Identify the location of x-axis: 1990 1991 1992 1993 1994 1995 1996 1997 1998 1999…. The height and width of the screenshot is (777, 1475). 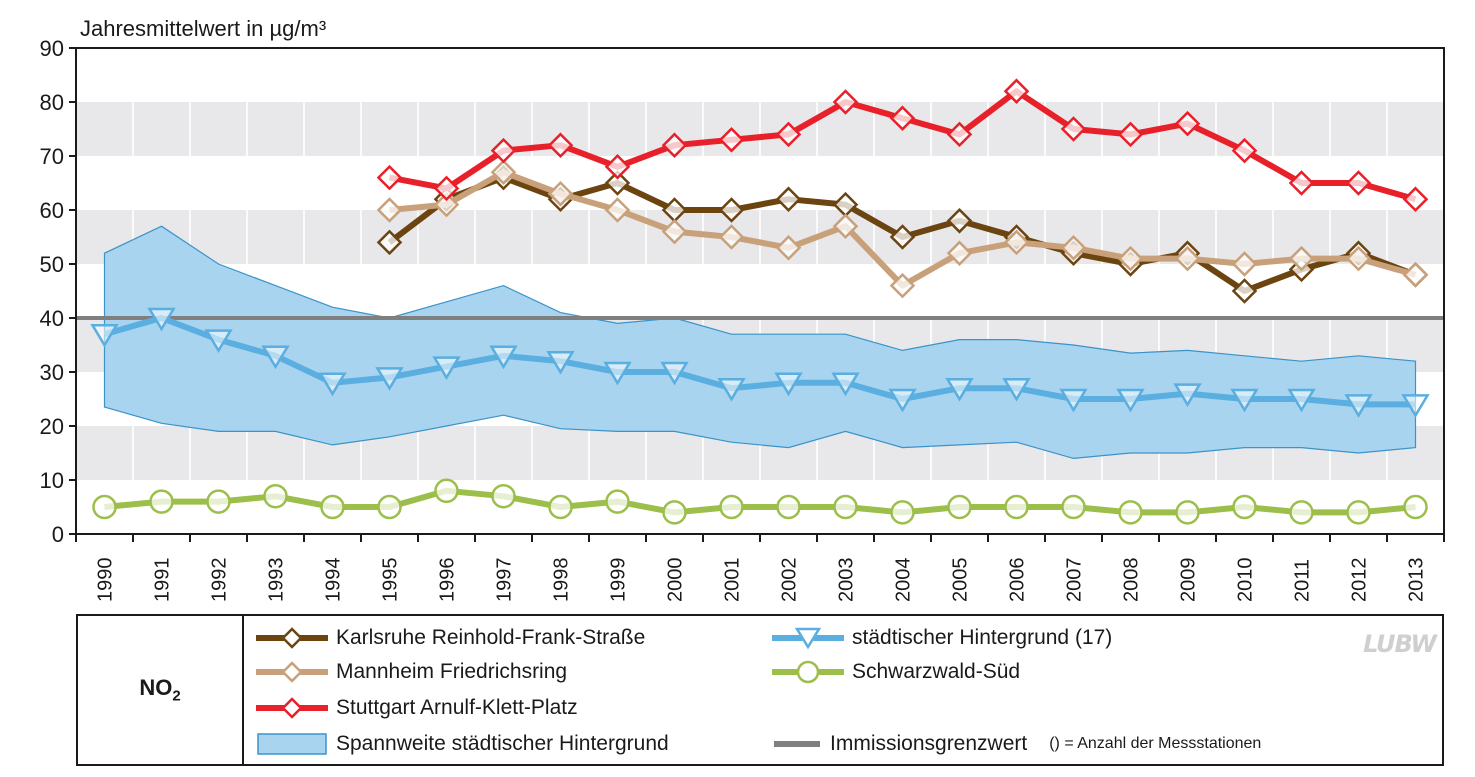
(760, 568).